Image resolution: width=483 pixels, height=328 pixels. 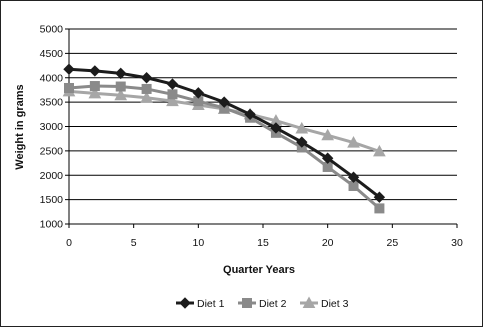 What do you see at coordinates (52, 30) in the screenshot?
I see `y-tick-label: 5000` at bounding box center [52, 30].